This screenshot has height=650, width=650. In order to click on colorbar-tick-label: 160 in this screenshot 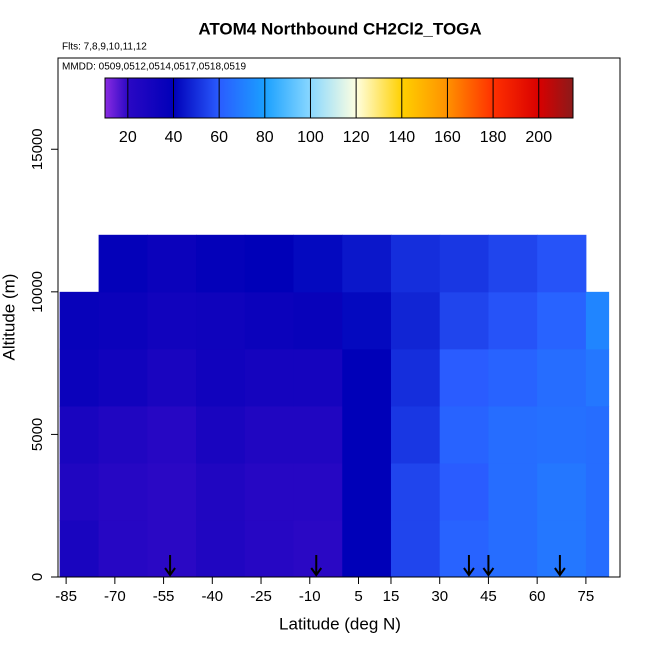, I will do `click(447, 137)`.